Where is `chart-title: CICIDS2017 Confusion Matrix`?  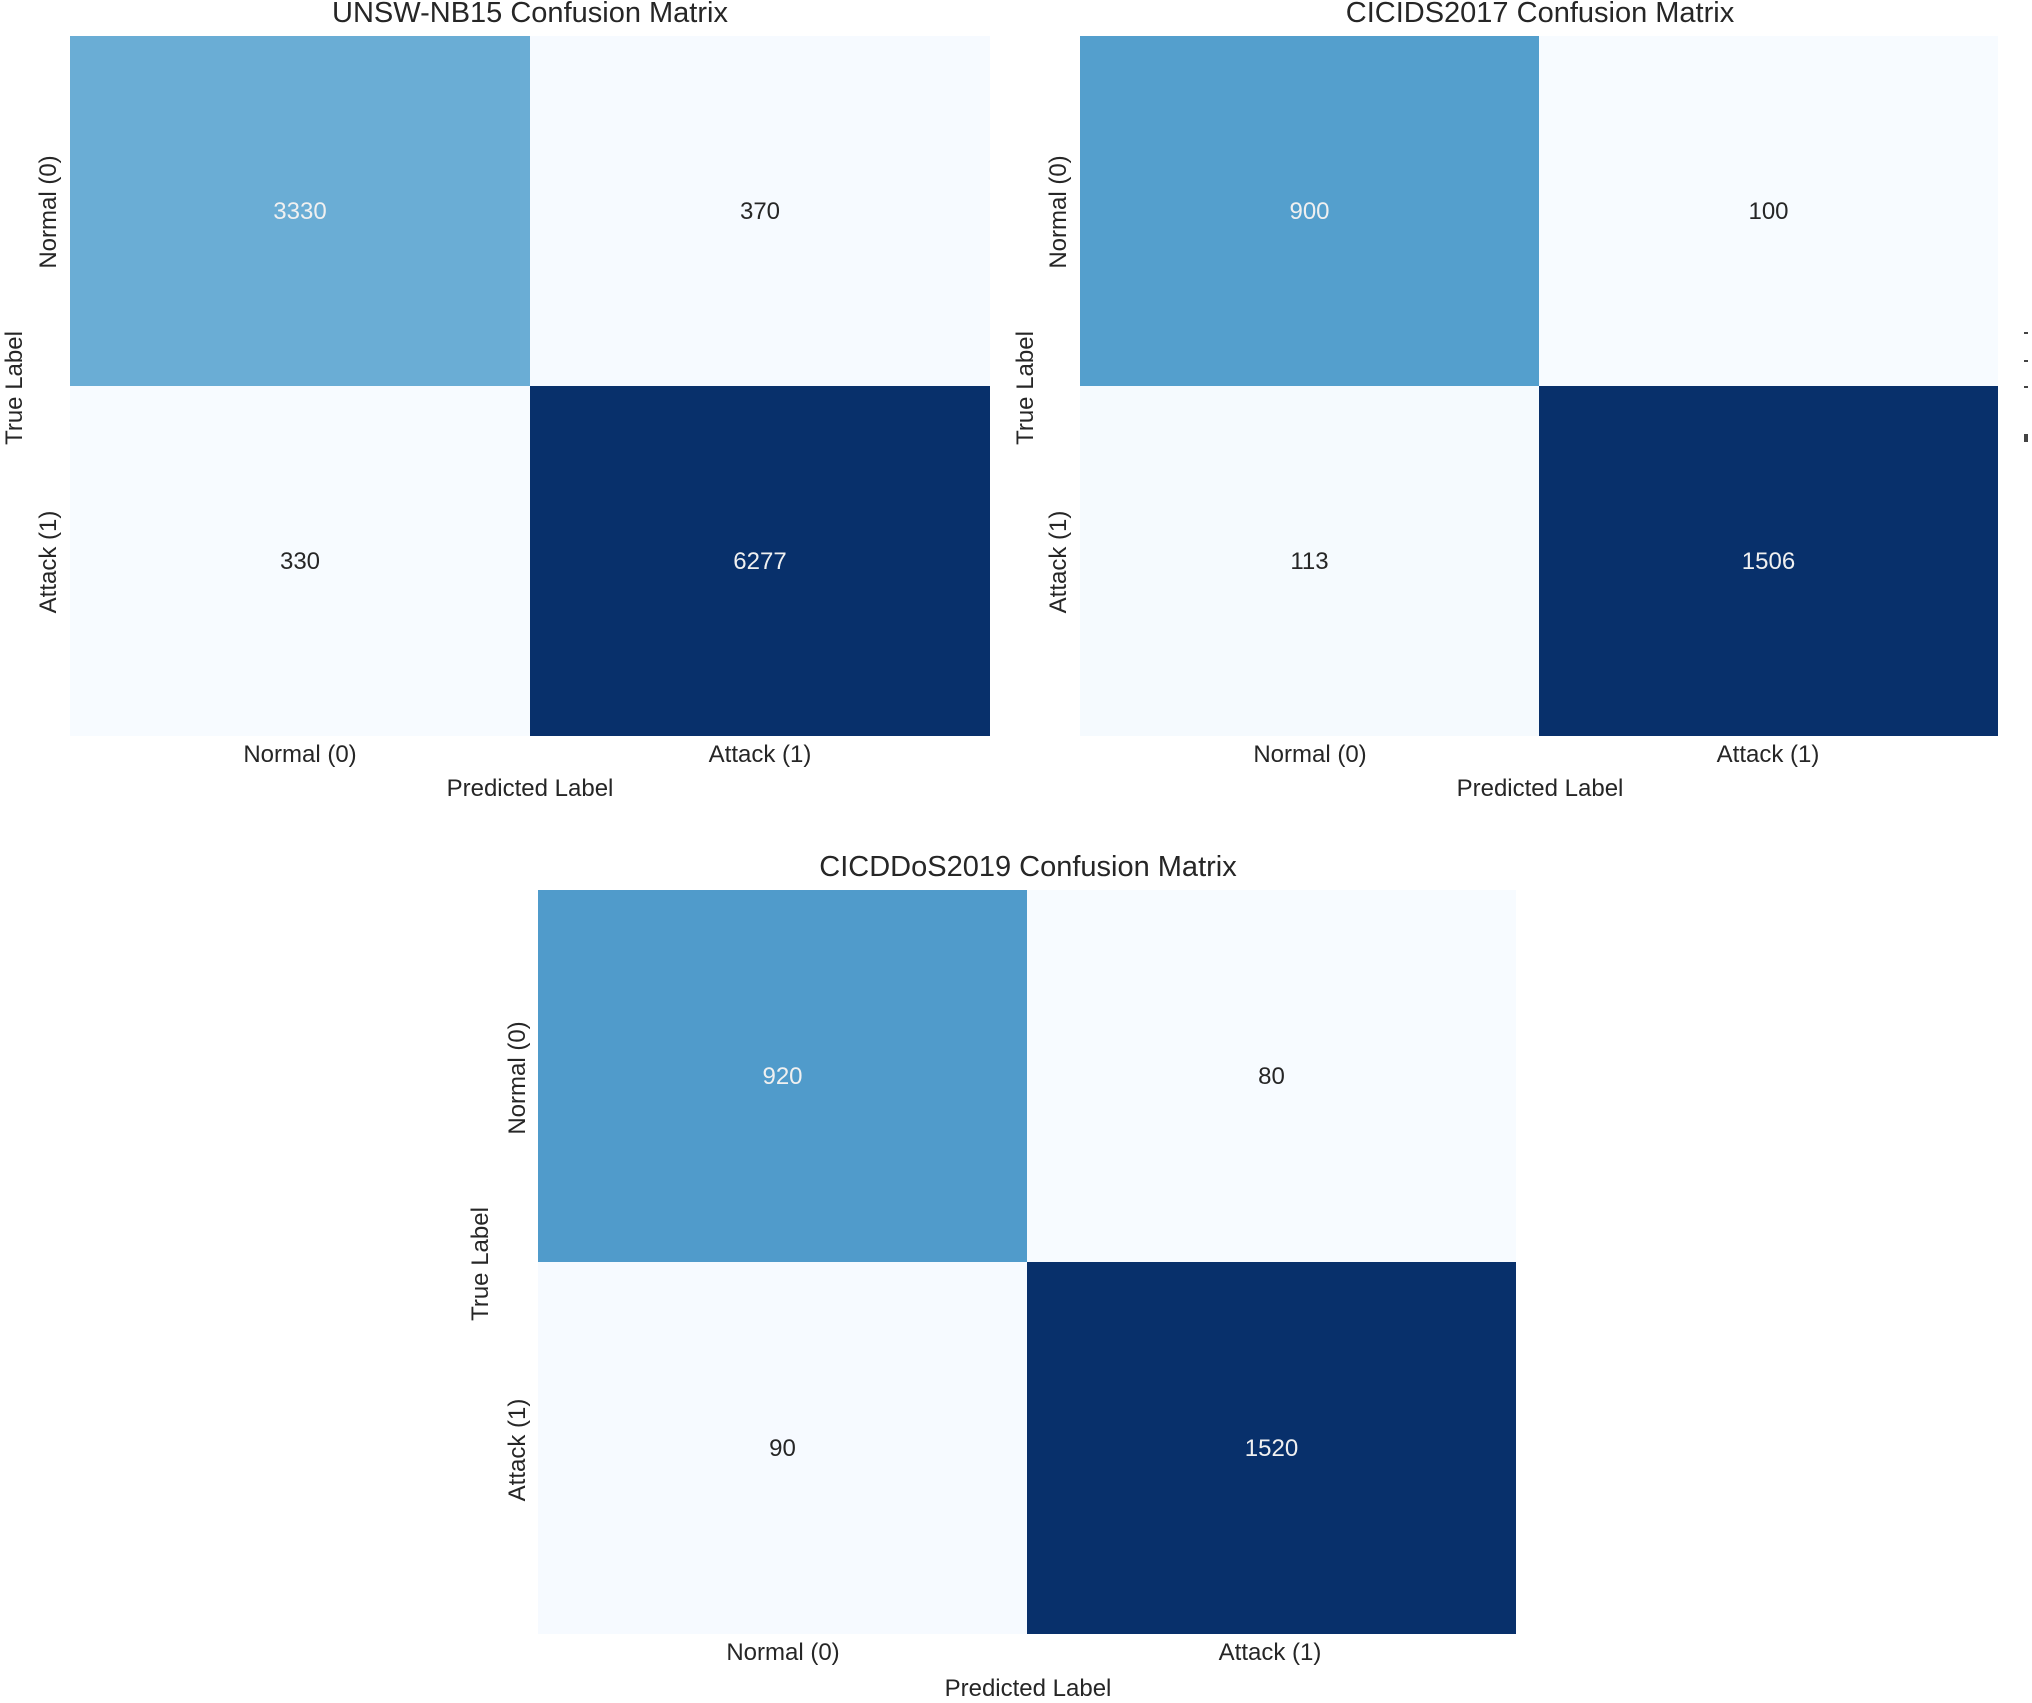
chart-title: CICIDS2017 Confusion Matrix is located at coordinates (1540, 14).